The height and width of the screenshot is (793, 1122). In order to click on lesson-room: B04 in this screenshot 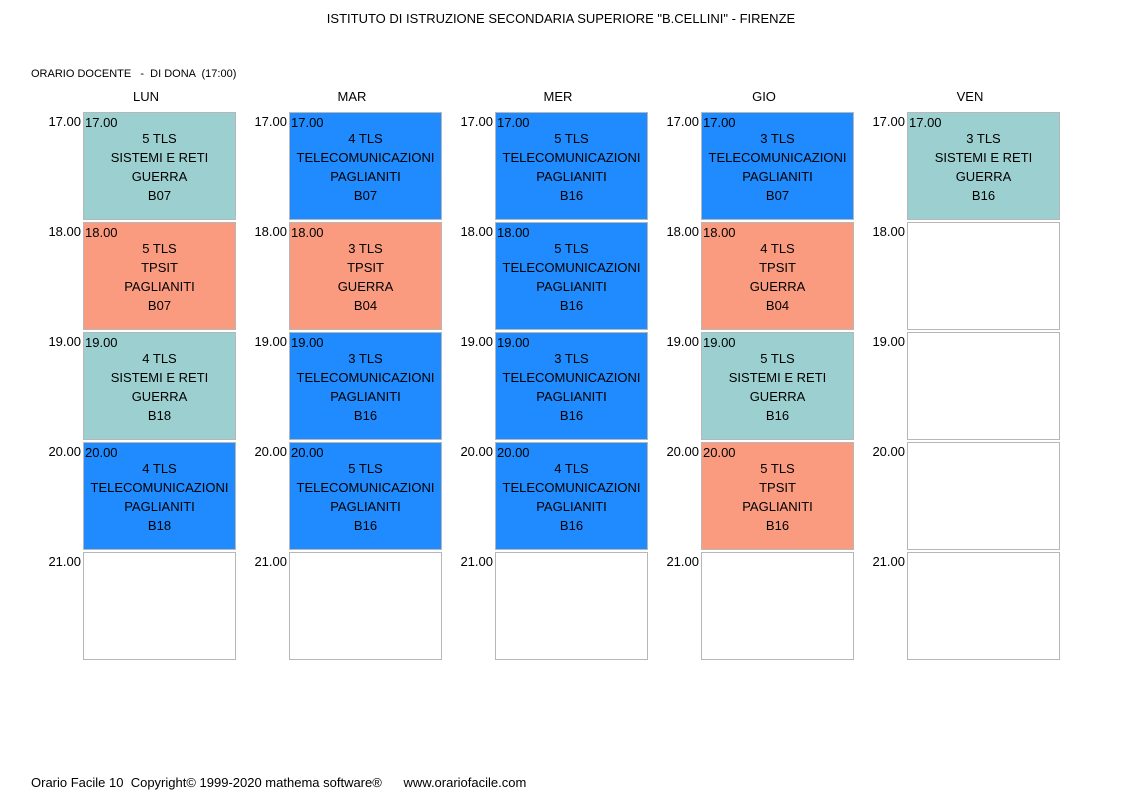, I will do `click(365, 305)`.